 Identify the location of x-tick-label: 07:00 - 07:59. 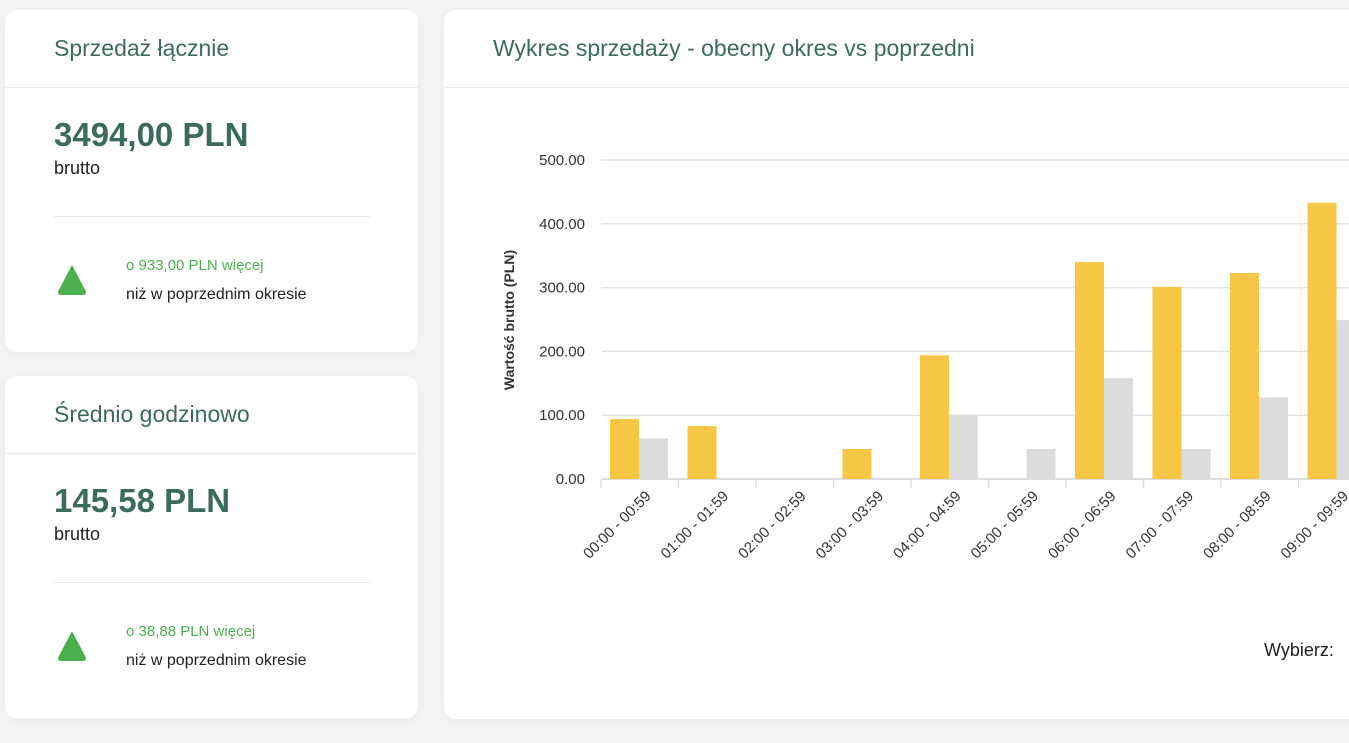
(1160, 525).